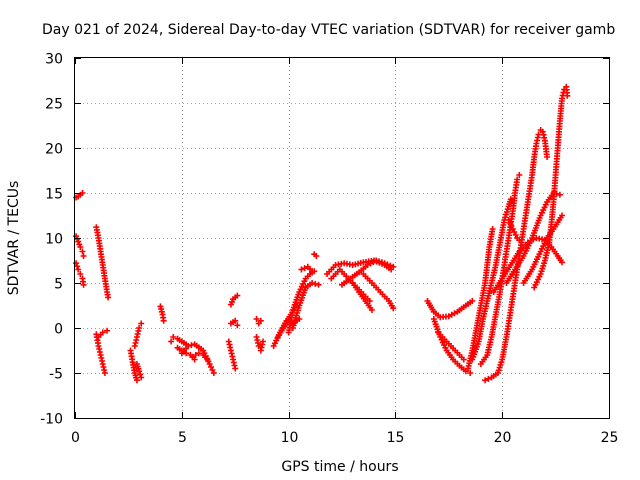 This screenshot has width=640, height=480. What do you see at coordinates (610, 438) in the screenshot?
I see `x-tick-label: 25` at bounding box center [610, 438].